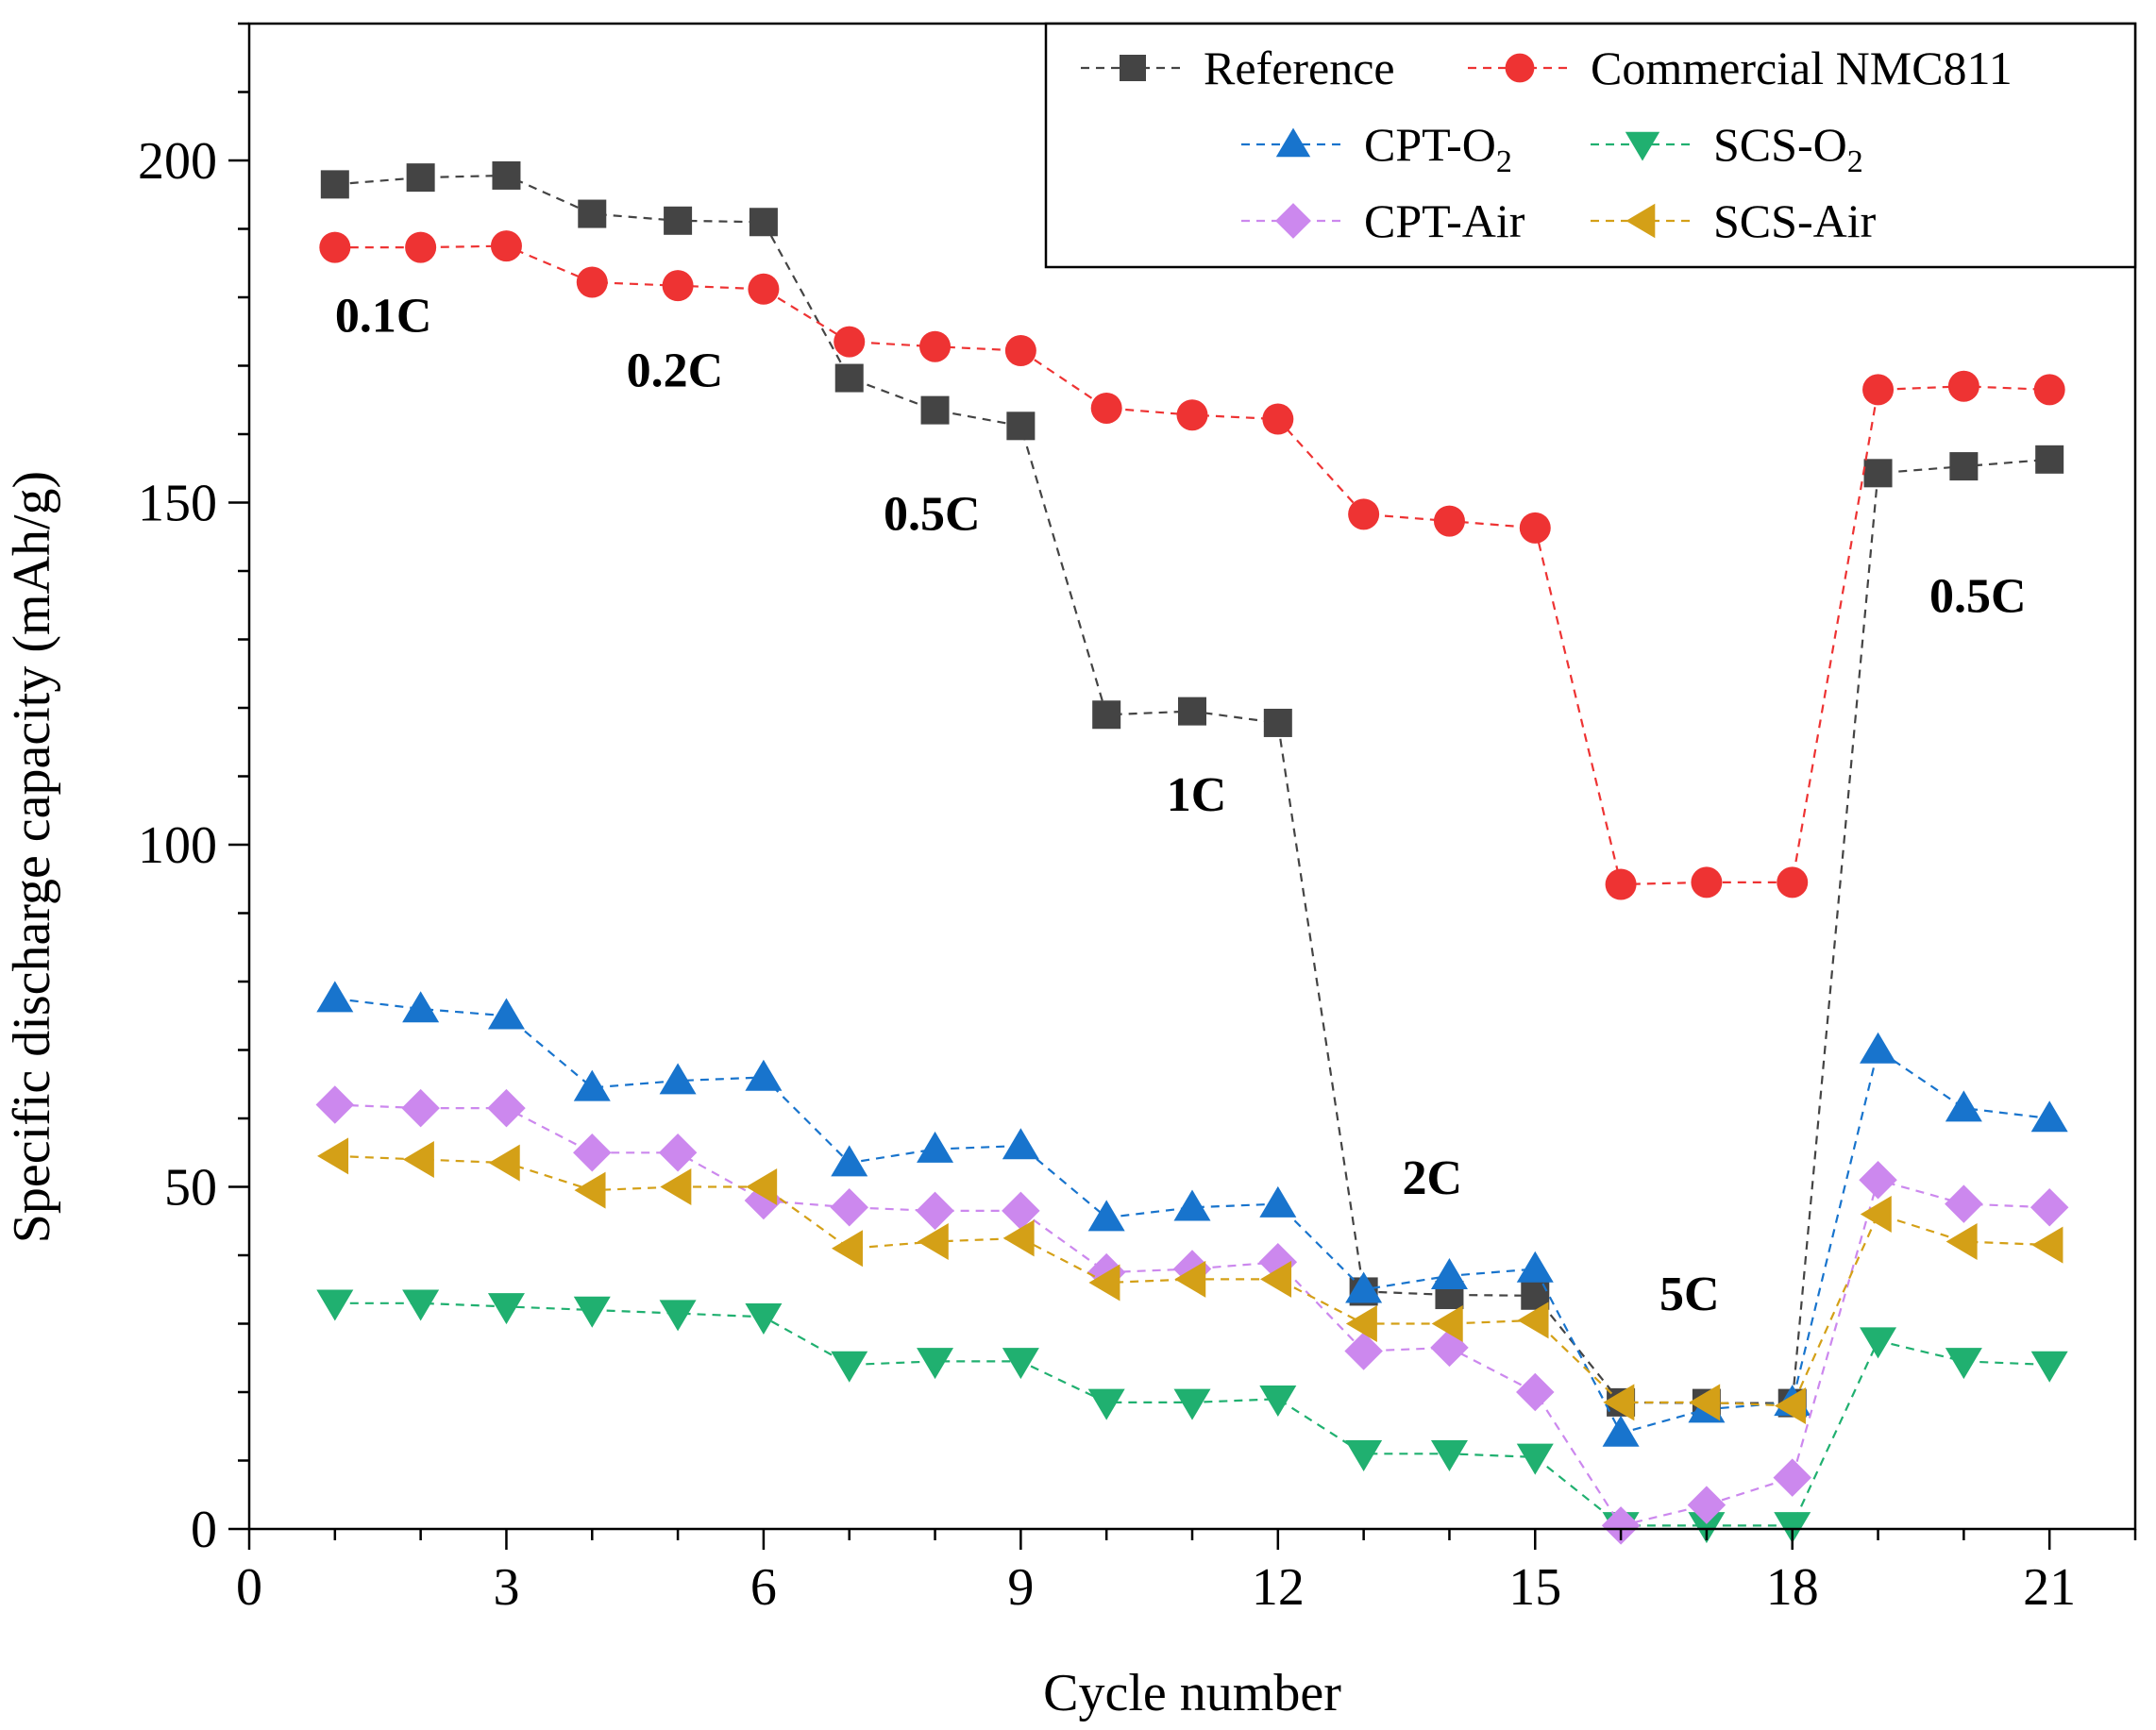  I want to click on x-axis-title: Cycle number, so click(1192, 1693).